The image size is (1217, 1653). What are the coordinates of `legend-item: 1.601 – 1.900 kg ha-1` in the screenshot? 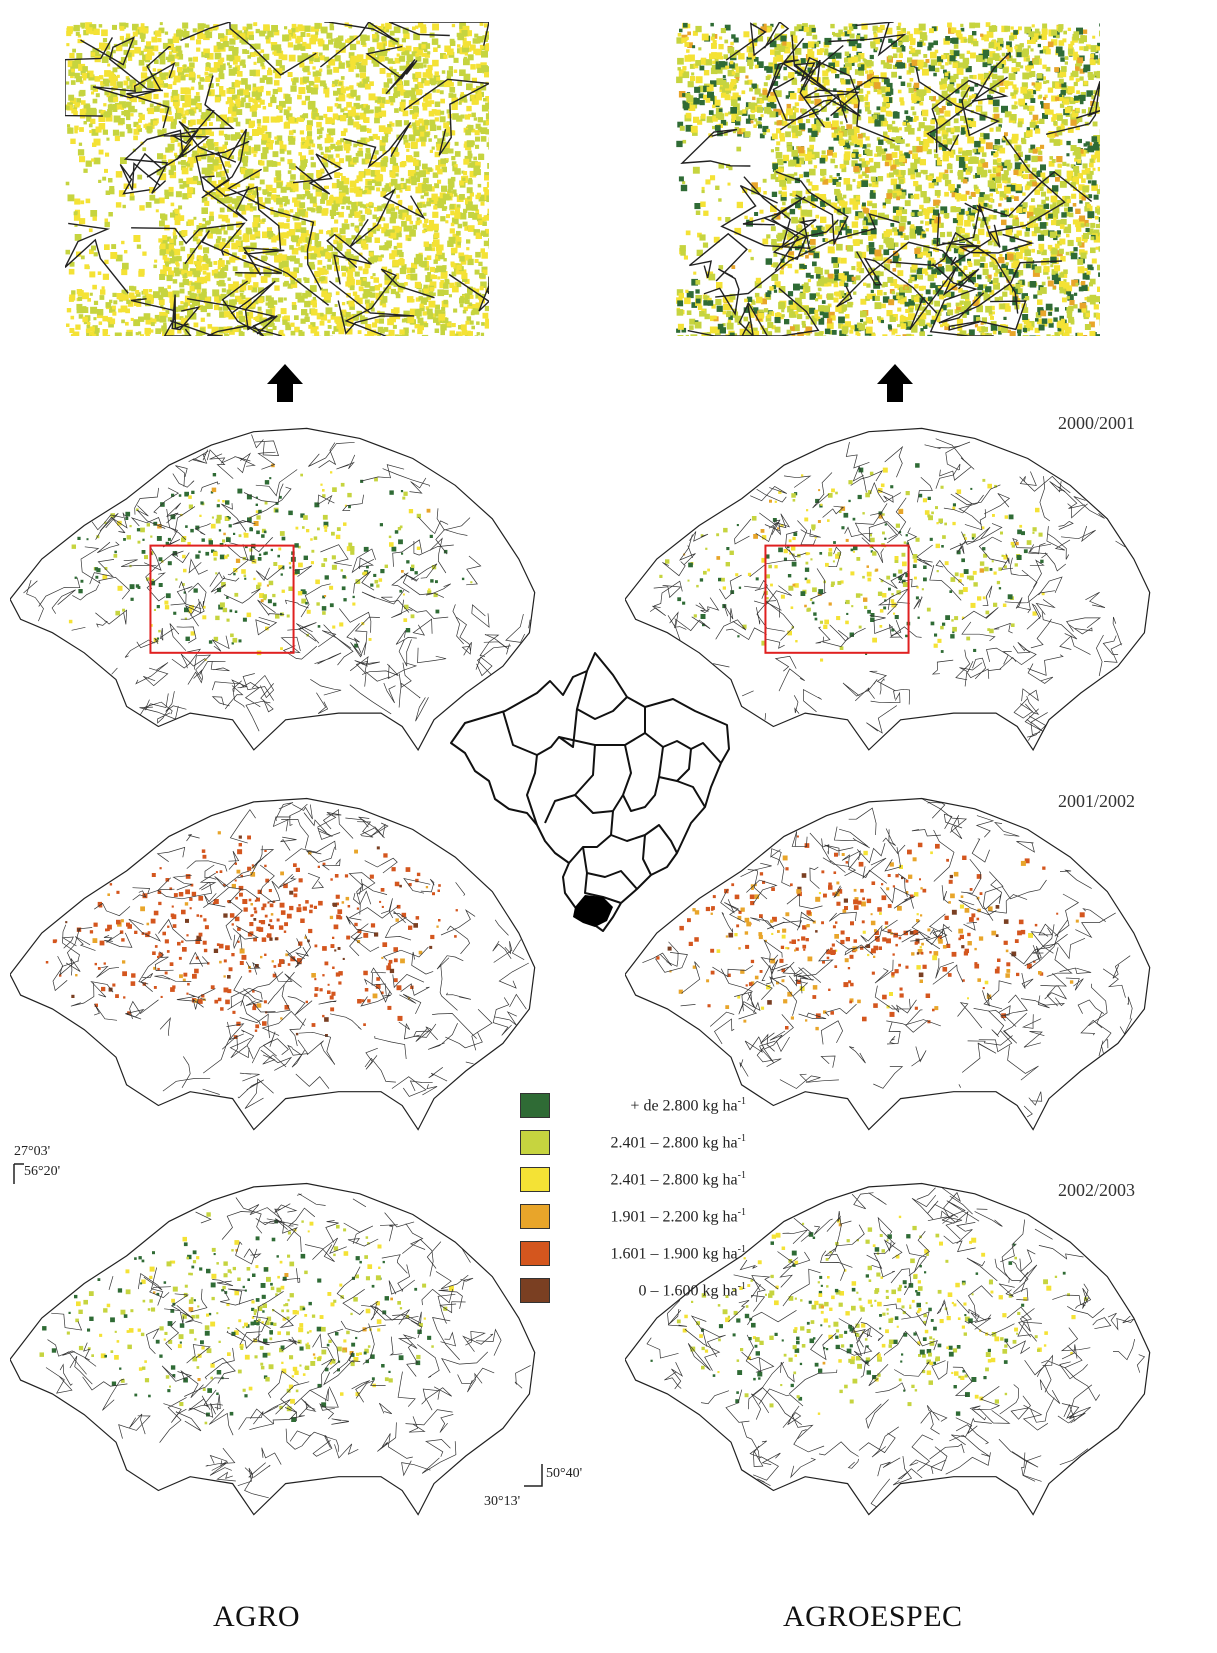 It's located at (635, 1253).